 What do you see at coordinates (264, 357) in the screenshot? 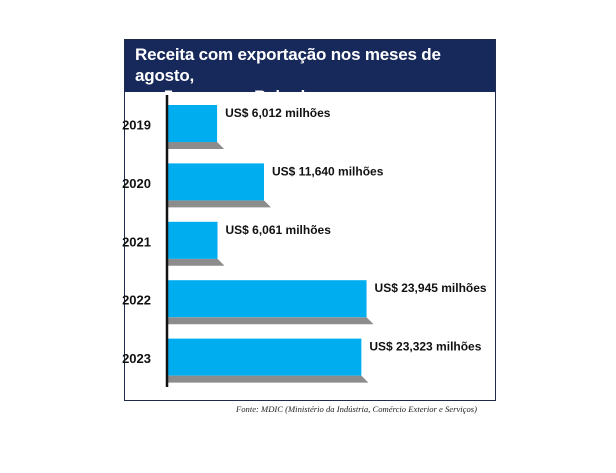
I see `bar-2023` at bounding box center [264, 357].